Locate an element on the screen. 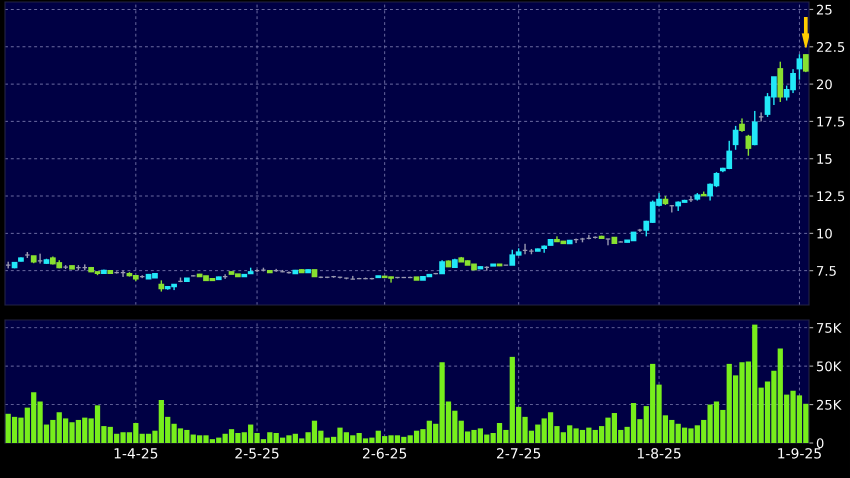  y-tick-label: 17.5 is located at coordinates (830, 121).